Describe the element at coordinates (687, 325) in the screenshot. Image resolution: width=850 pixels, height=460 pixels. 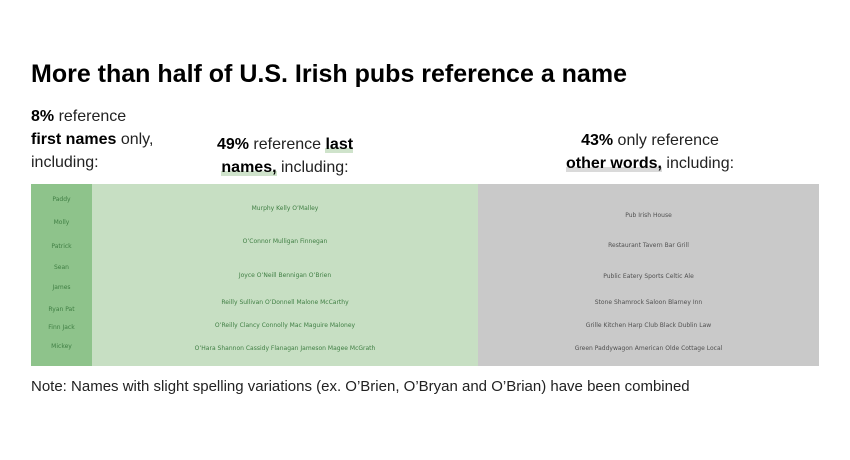
I see `other-word: Dublin` at that location.